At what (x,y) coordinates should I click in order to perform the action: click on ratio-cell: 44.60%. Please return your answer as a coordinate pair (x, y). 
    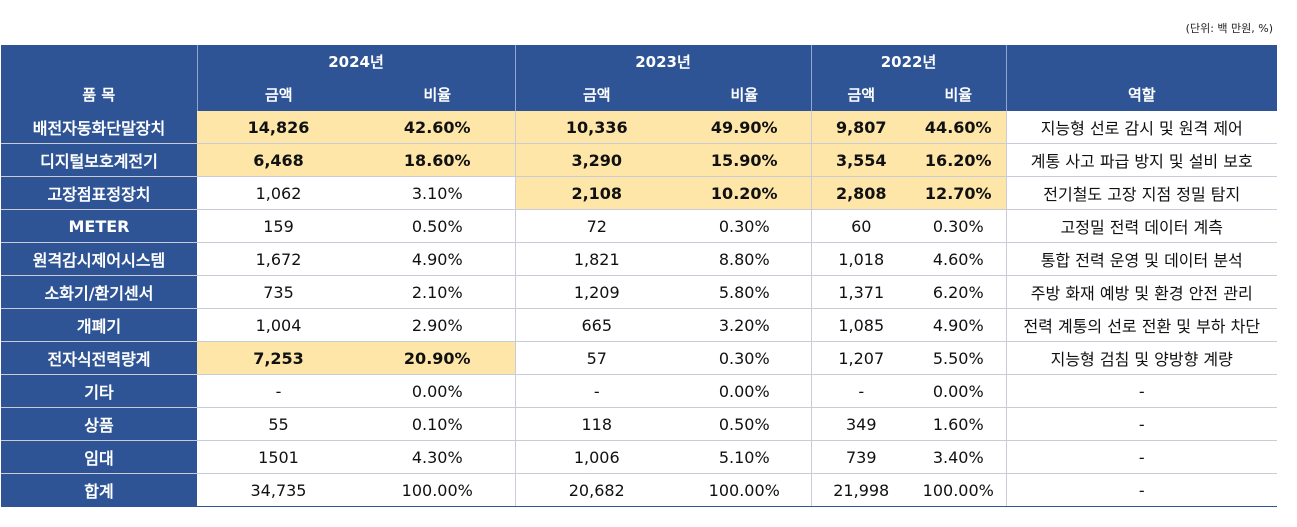
    Looking at the image, I should click on (958, 127).